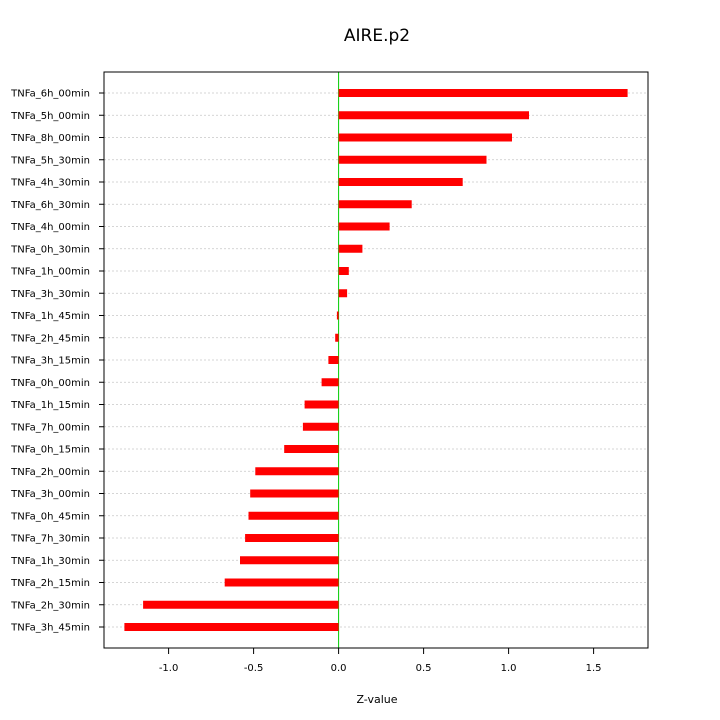  Describe the element at coordinates (50, 205) in the screenshot. I see `category-label: TNFa_6h_30min` at that location.